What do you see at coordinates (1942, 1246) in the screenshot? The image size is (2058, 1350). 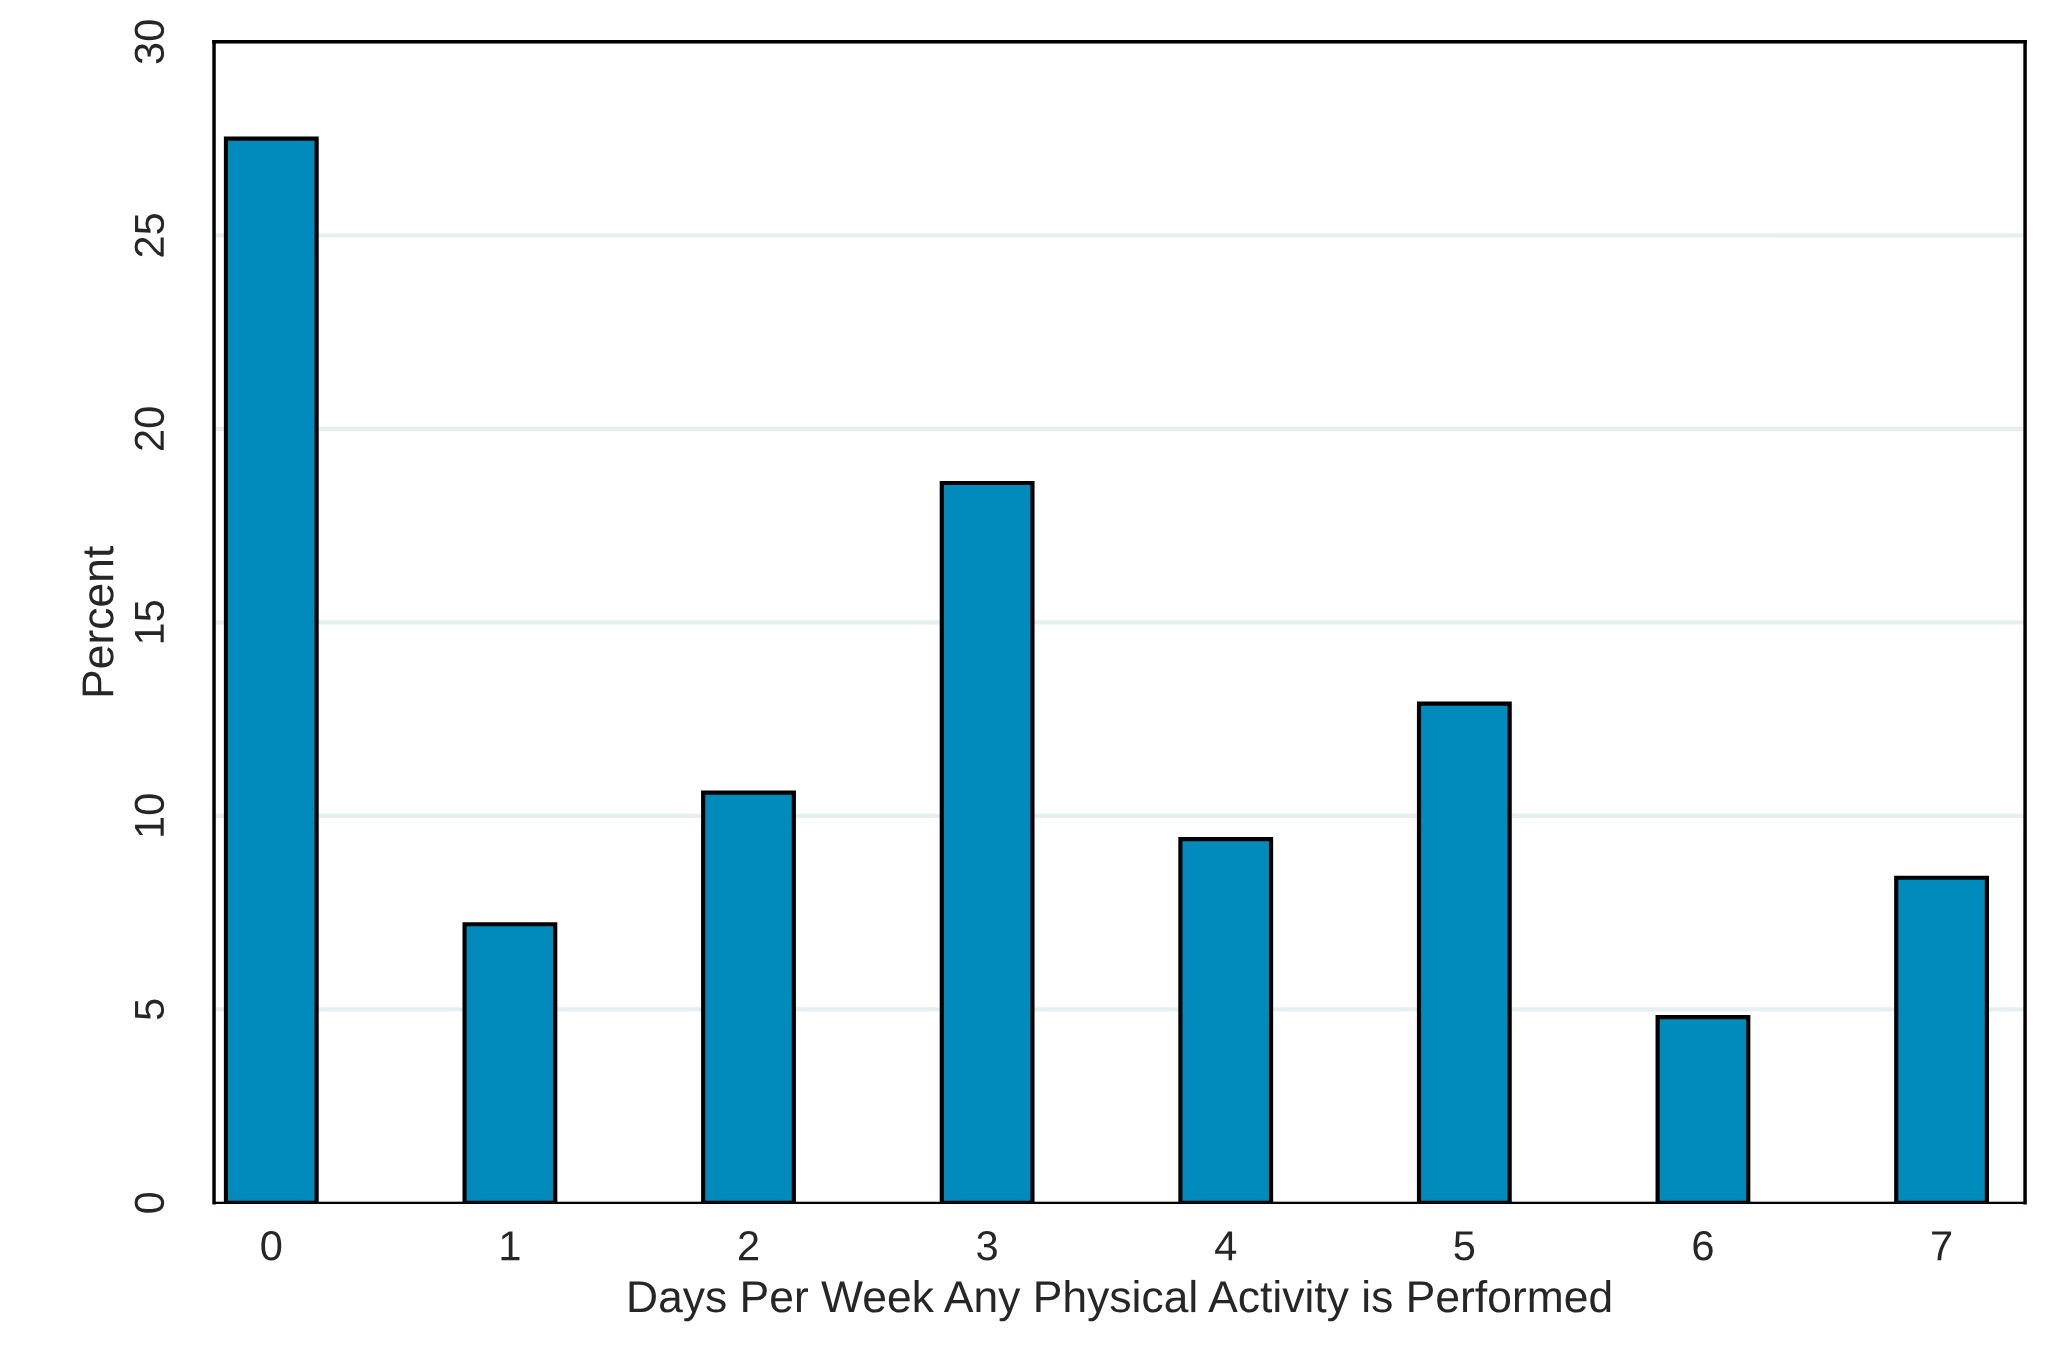 I see `x-tick-label: 7` at bounding box center [1942, 1246].